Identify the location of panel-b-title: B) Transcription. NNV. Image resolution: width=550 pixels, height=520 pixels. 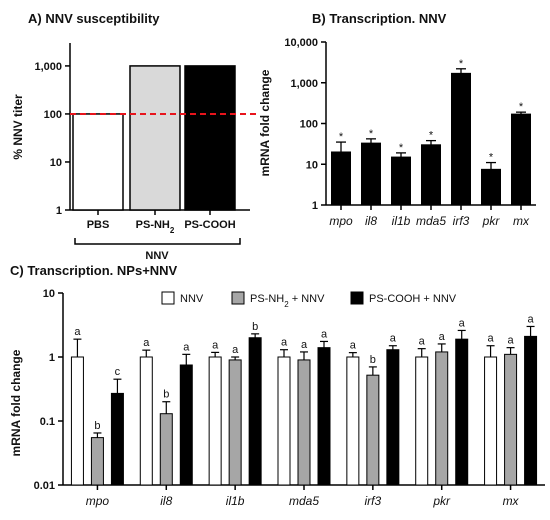
(379, 18).